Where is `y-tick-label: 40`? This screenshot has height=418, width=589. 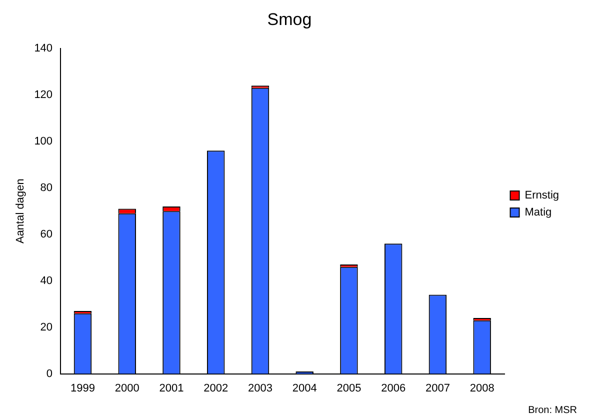
y-tick-label: 40 is located at coordinates (46, 280).